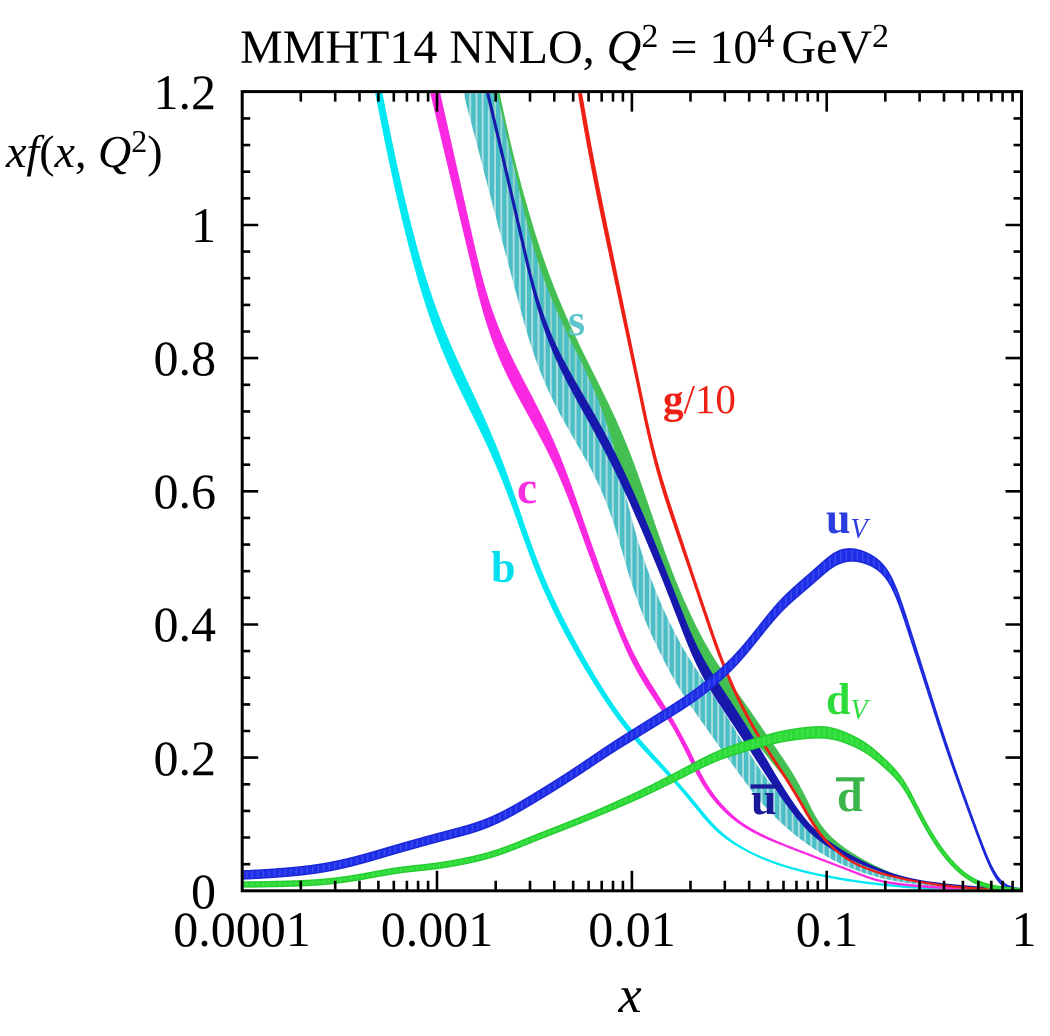 This screenshot has height=1036, width=1050. What do you see at coordinates (527, 488) in the screenshot?
I see `svg-text: c` at bounding box center [527, 488].